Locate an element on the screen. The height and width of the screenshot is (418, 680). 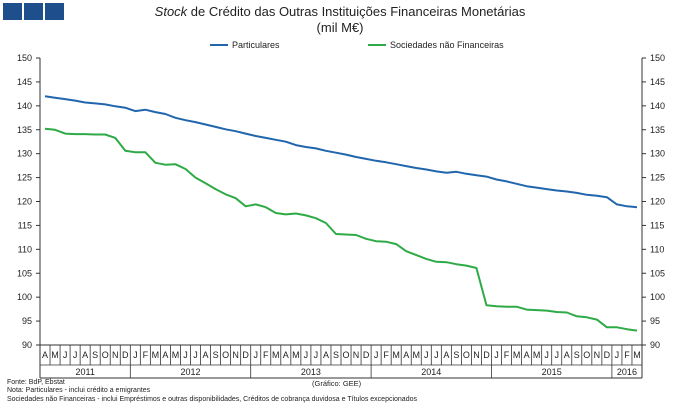
y-tick-label-right: 115 is located at coordinates (657, 225).